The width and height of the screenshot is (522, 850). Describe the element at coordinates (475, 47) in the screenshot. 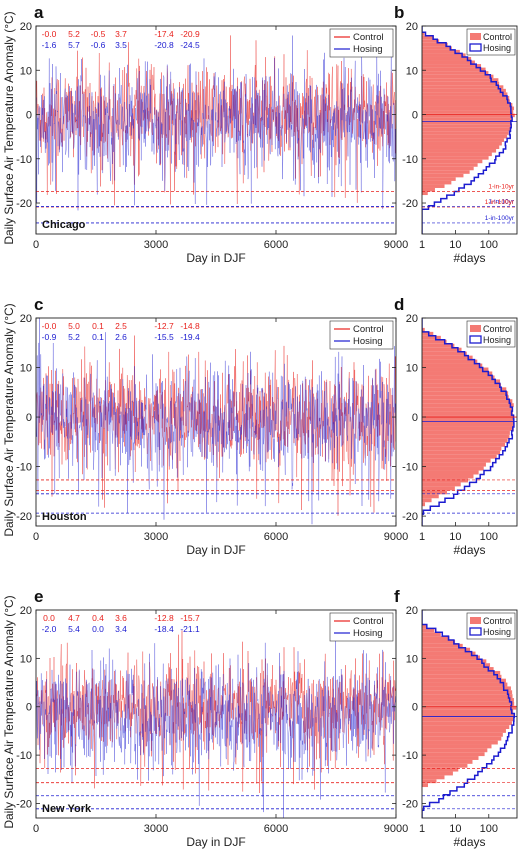

I see `legend-hosing-patch` at that location.